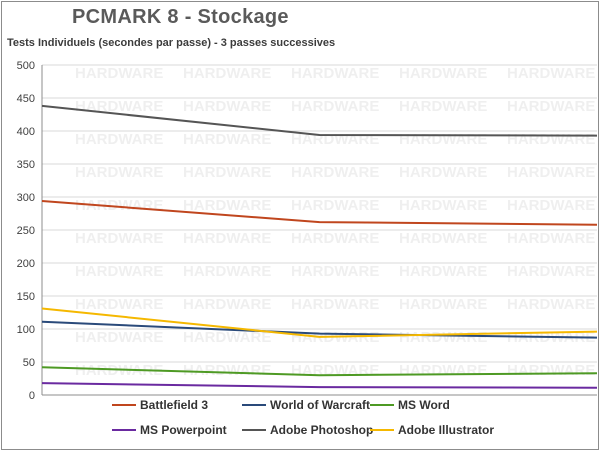 The image size is (600, 451). What do you see at coordinates (119, 238) in the screenshot?
I see `watermark-25: HARDWARE` at bounding box center [119, 238].